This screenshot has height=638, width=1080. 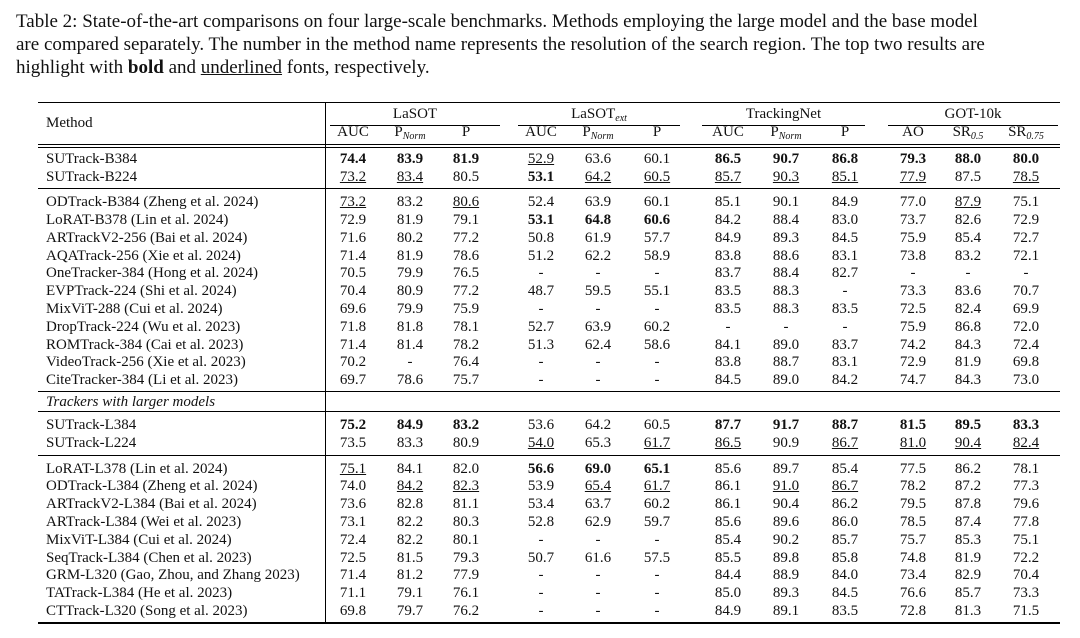 I want to click on value-cell: 84.0, so click(x=845, y=575).